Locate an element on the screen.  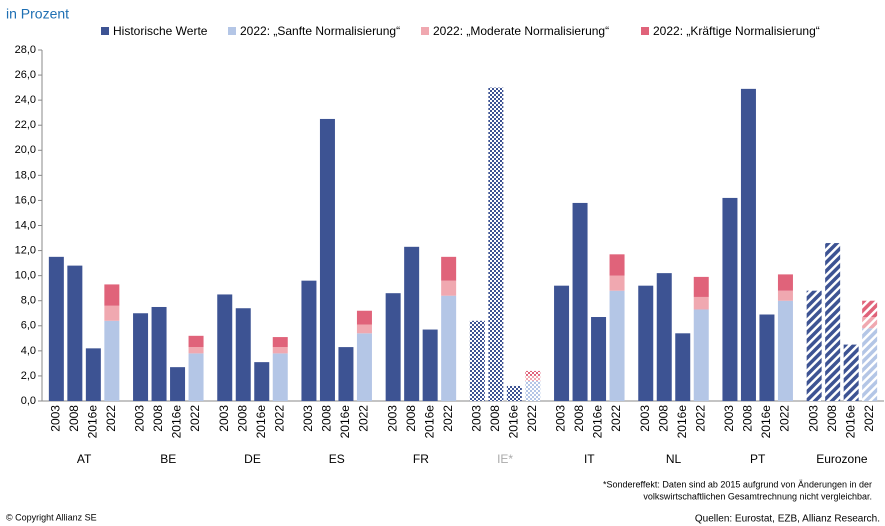
y-tick-label: 4,0 is located at coordinates (28, 351).